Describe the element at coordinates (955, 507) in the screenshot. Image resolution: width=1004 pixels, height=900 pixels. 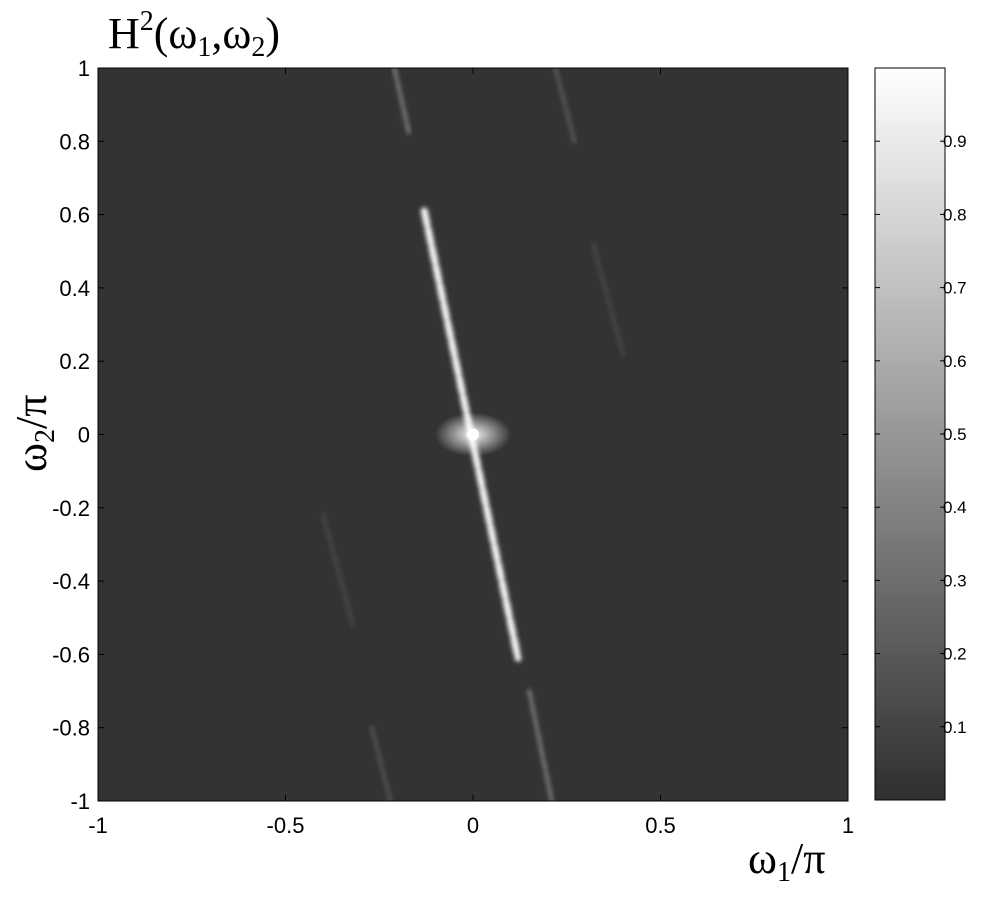
I see `colorbar-tick-label: 0.4` at that location.